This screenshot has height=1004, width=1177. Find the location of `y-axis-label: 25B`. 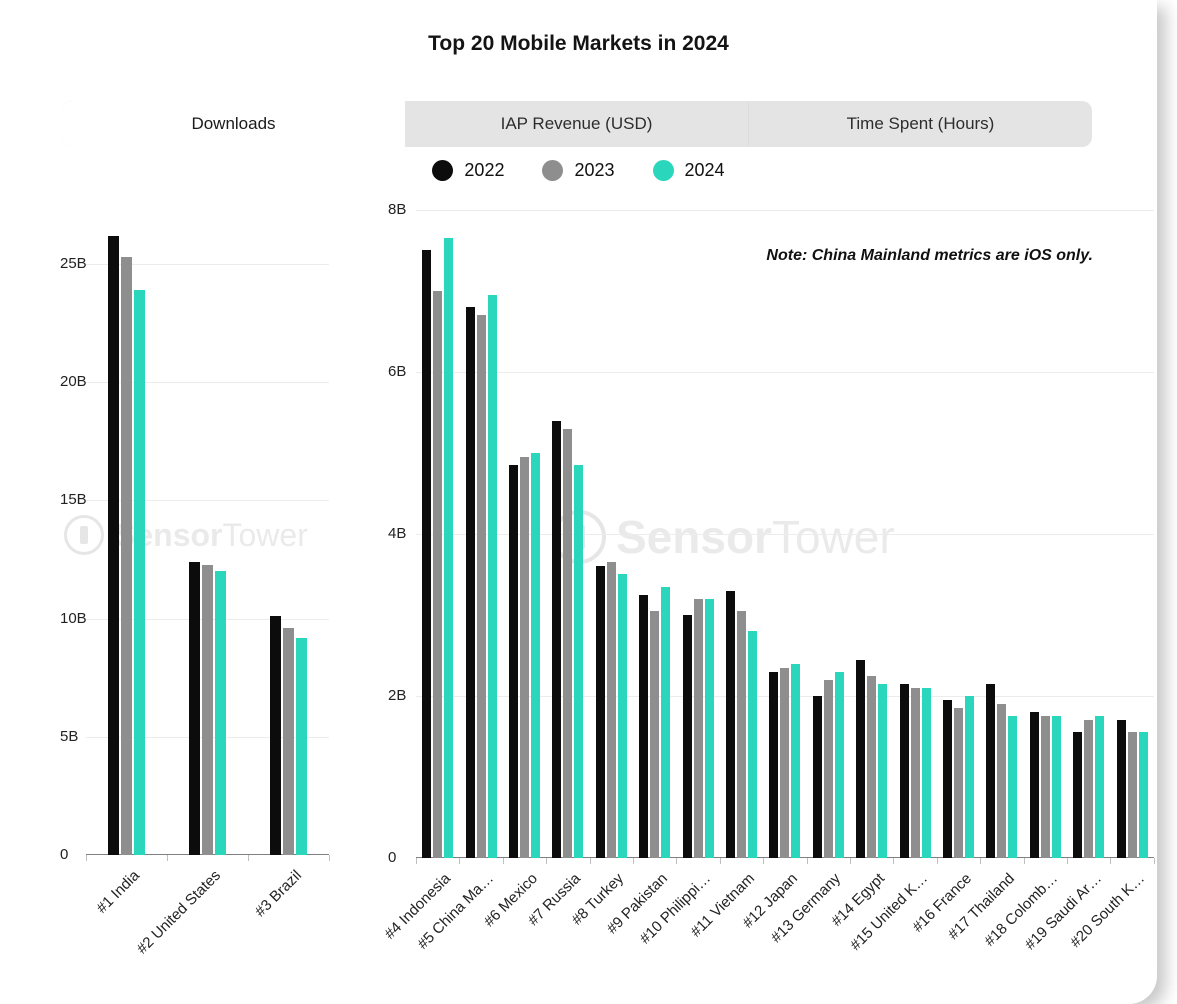

y-axis-label: 25B is located at coordinates (73, 264).